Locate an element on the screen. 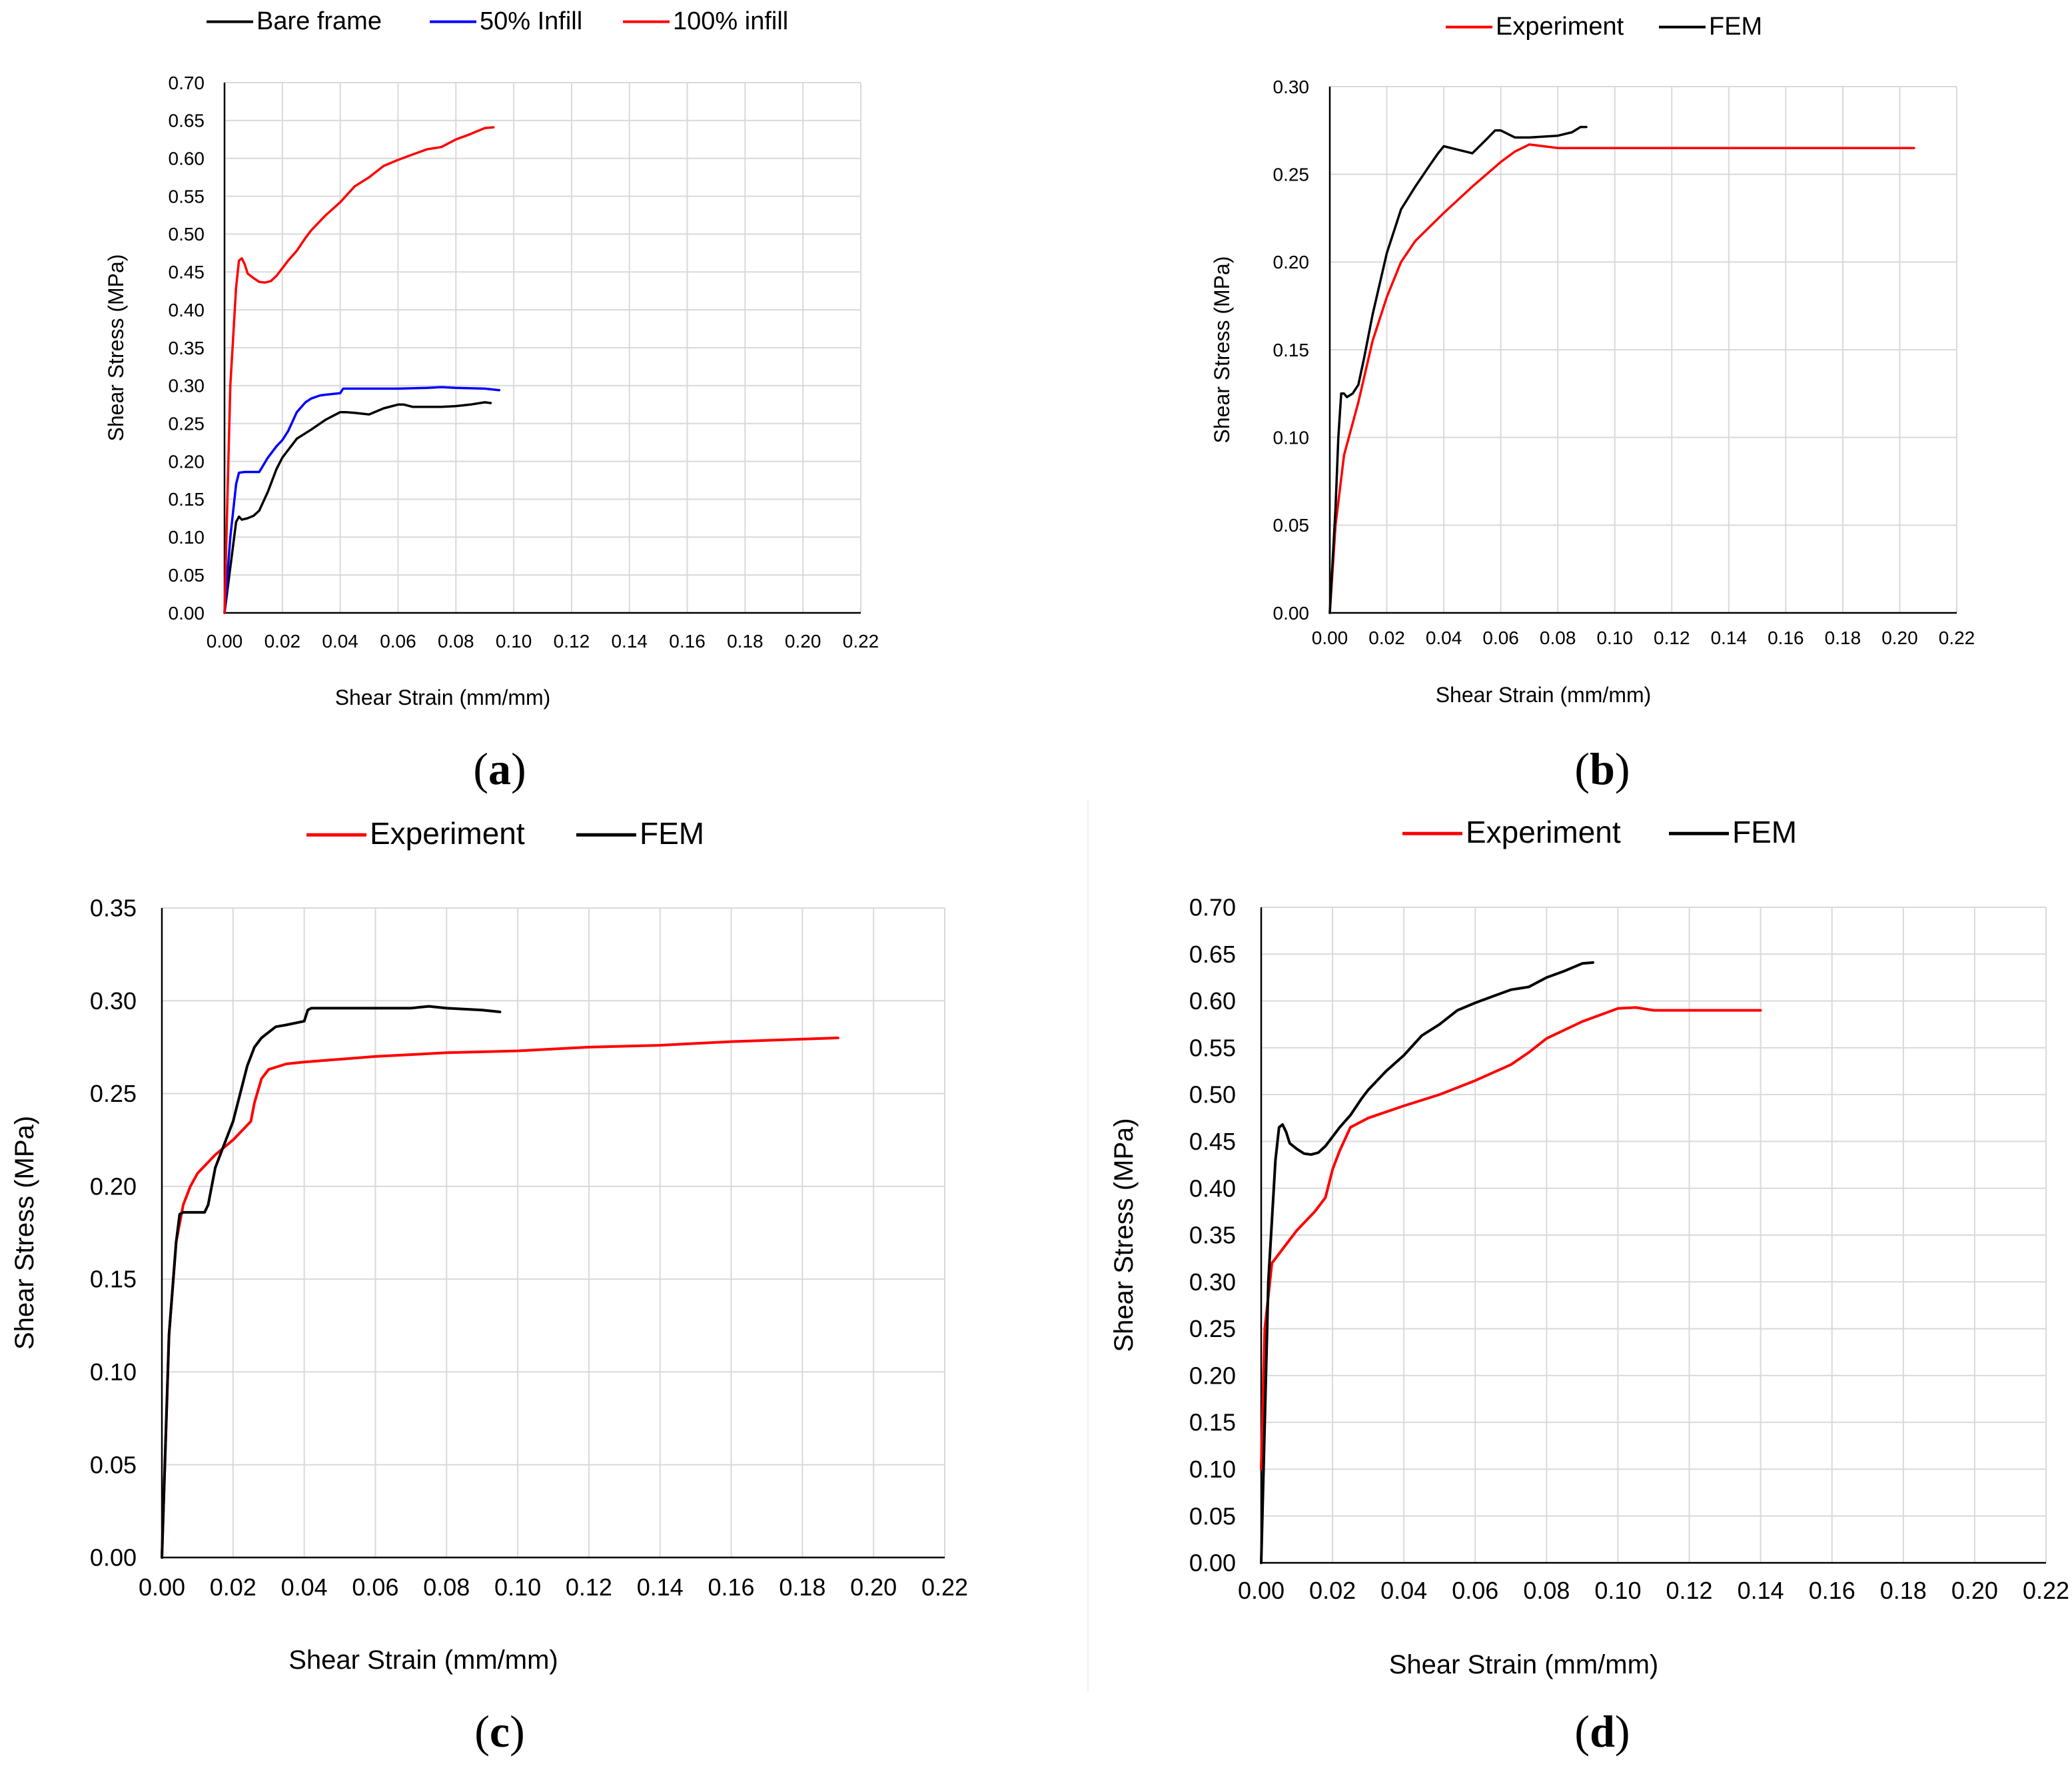  y-tick-label: 0.45 is located at coordinates (1212, 1141).